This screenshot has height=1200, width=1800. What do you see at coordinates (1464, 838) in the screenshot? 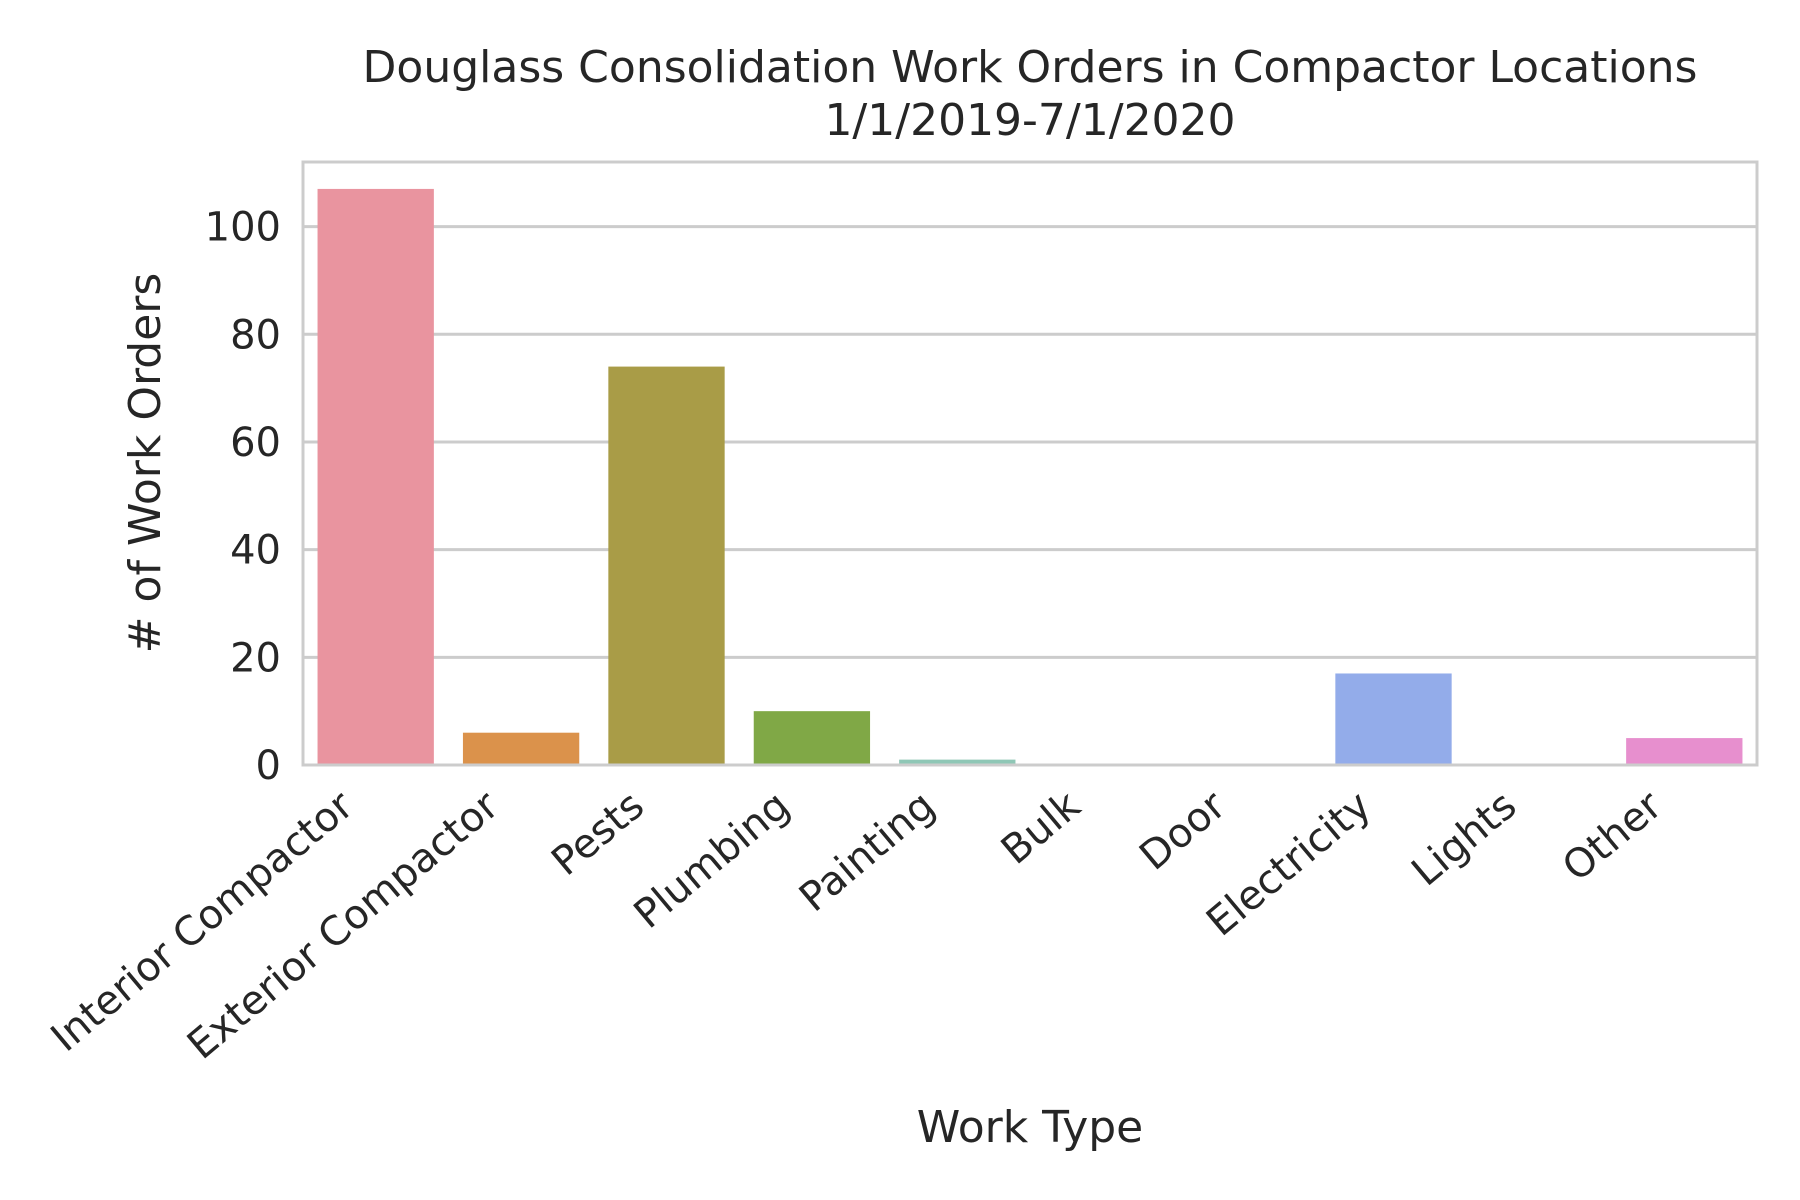
I see `x-tick-label: Lights` at bounding box center [1464, 838].